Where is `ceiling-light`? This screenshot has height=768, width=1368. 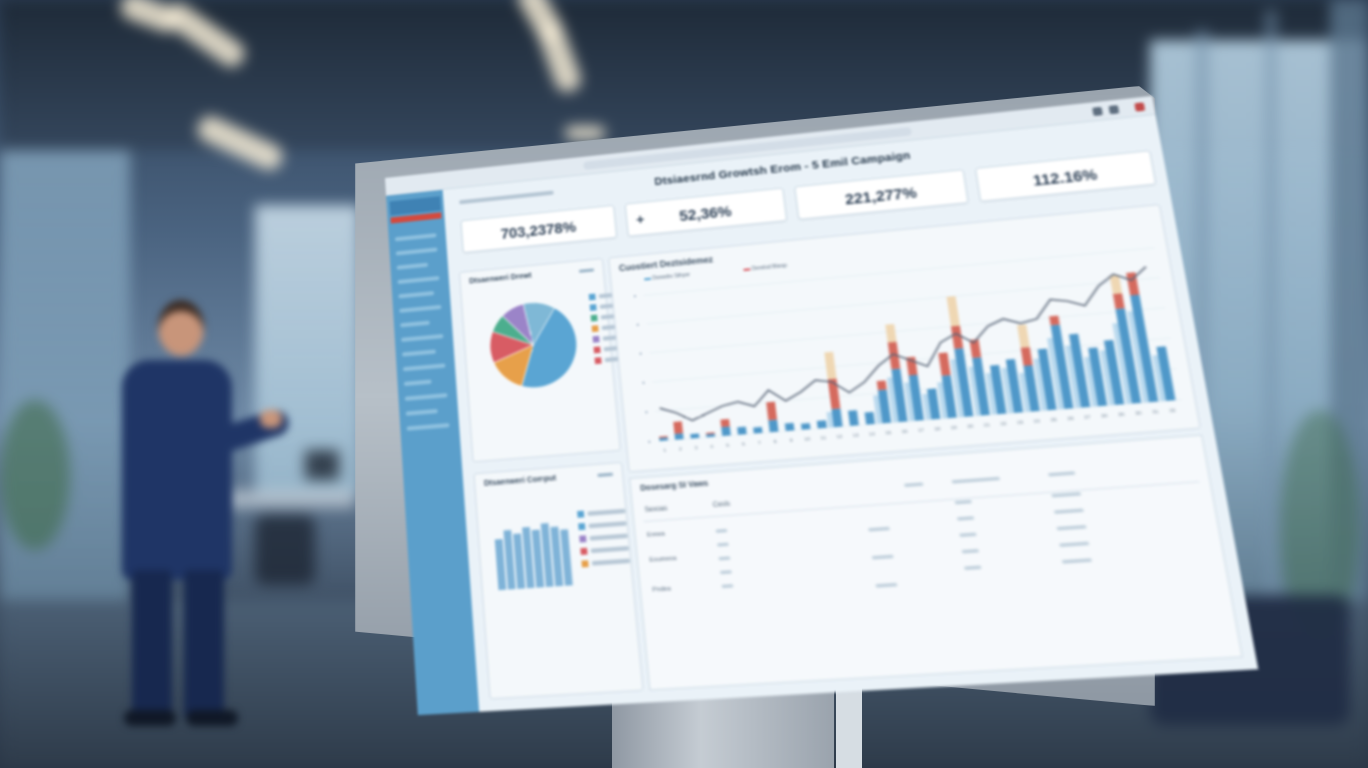
ceiling-light is located at coordinates (585, 133).